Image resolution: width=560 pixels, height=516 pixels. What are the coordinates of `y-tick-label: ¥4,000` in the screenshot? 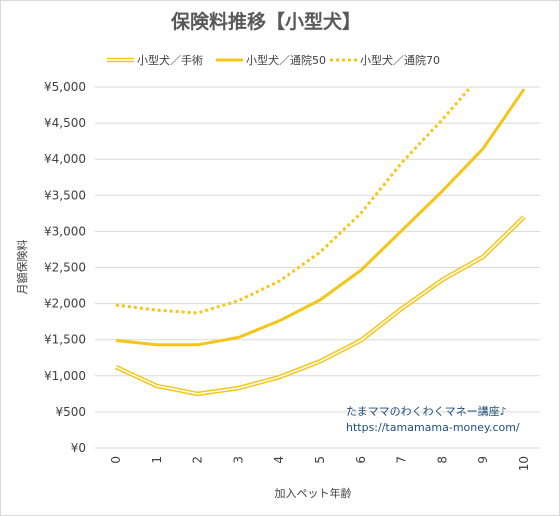 It's located at (65, 159).